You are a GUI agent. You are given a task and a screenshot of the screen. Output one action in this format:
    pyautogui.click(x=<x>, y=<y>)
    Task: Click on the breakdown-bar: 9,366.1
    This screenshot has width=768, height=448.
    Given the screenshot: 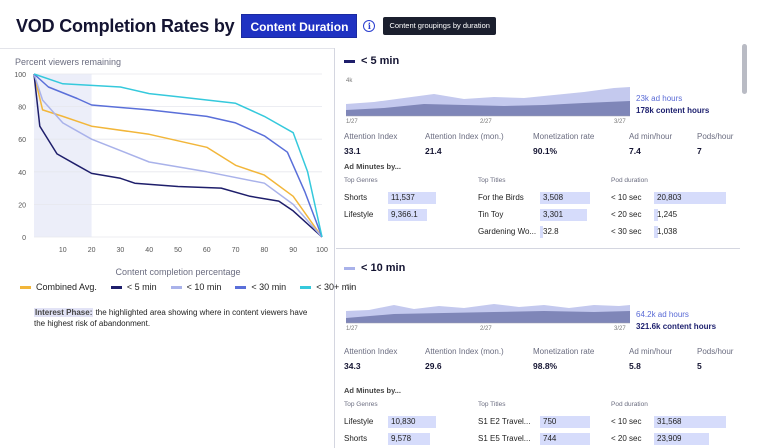 What is the action you would take?
    pyautogui.click(x=412, y=215)
    